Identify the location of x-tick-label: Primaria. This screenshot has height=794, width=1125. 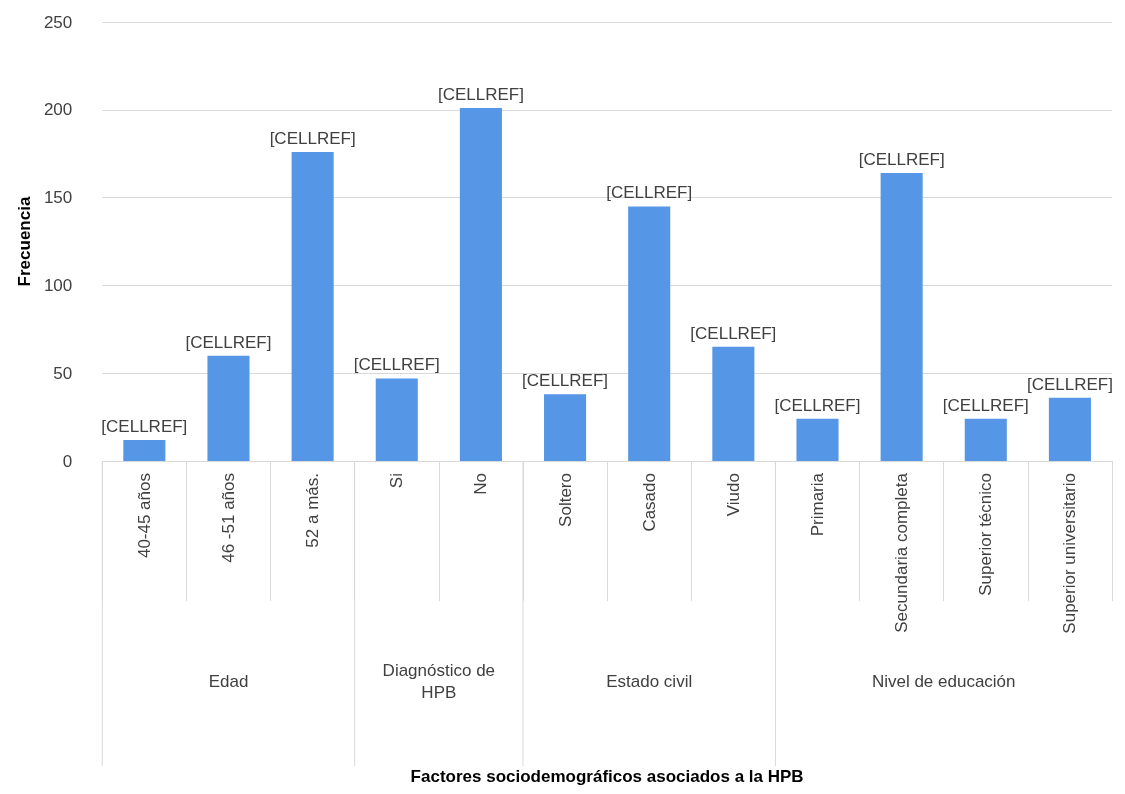
(817, 504).